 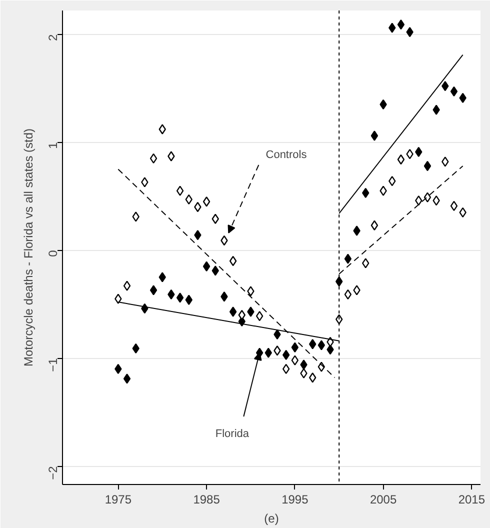 What do you see at coordinates (53, 473) in the screenshot?
I see `y-tick-label: −2` at bounding box center [53, 473].